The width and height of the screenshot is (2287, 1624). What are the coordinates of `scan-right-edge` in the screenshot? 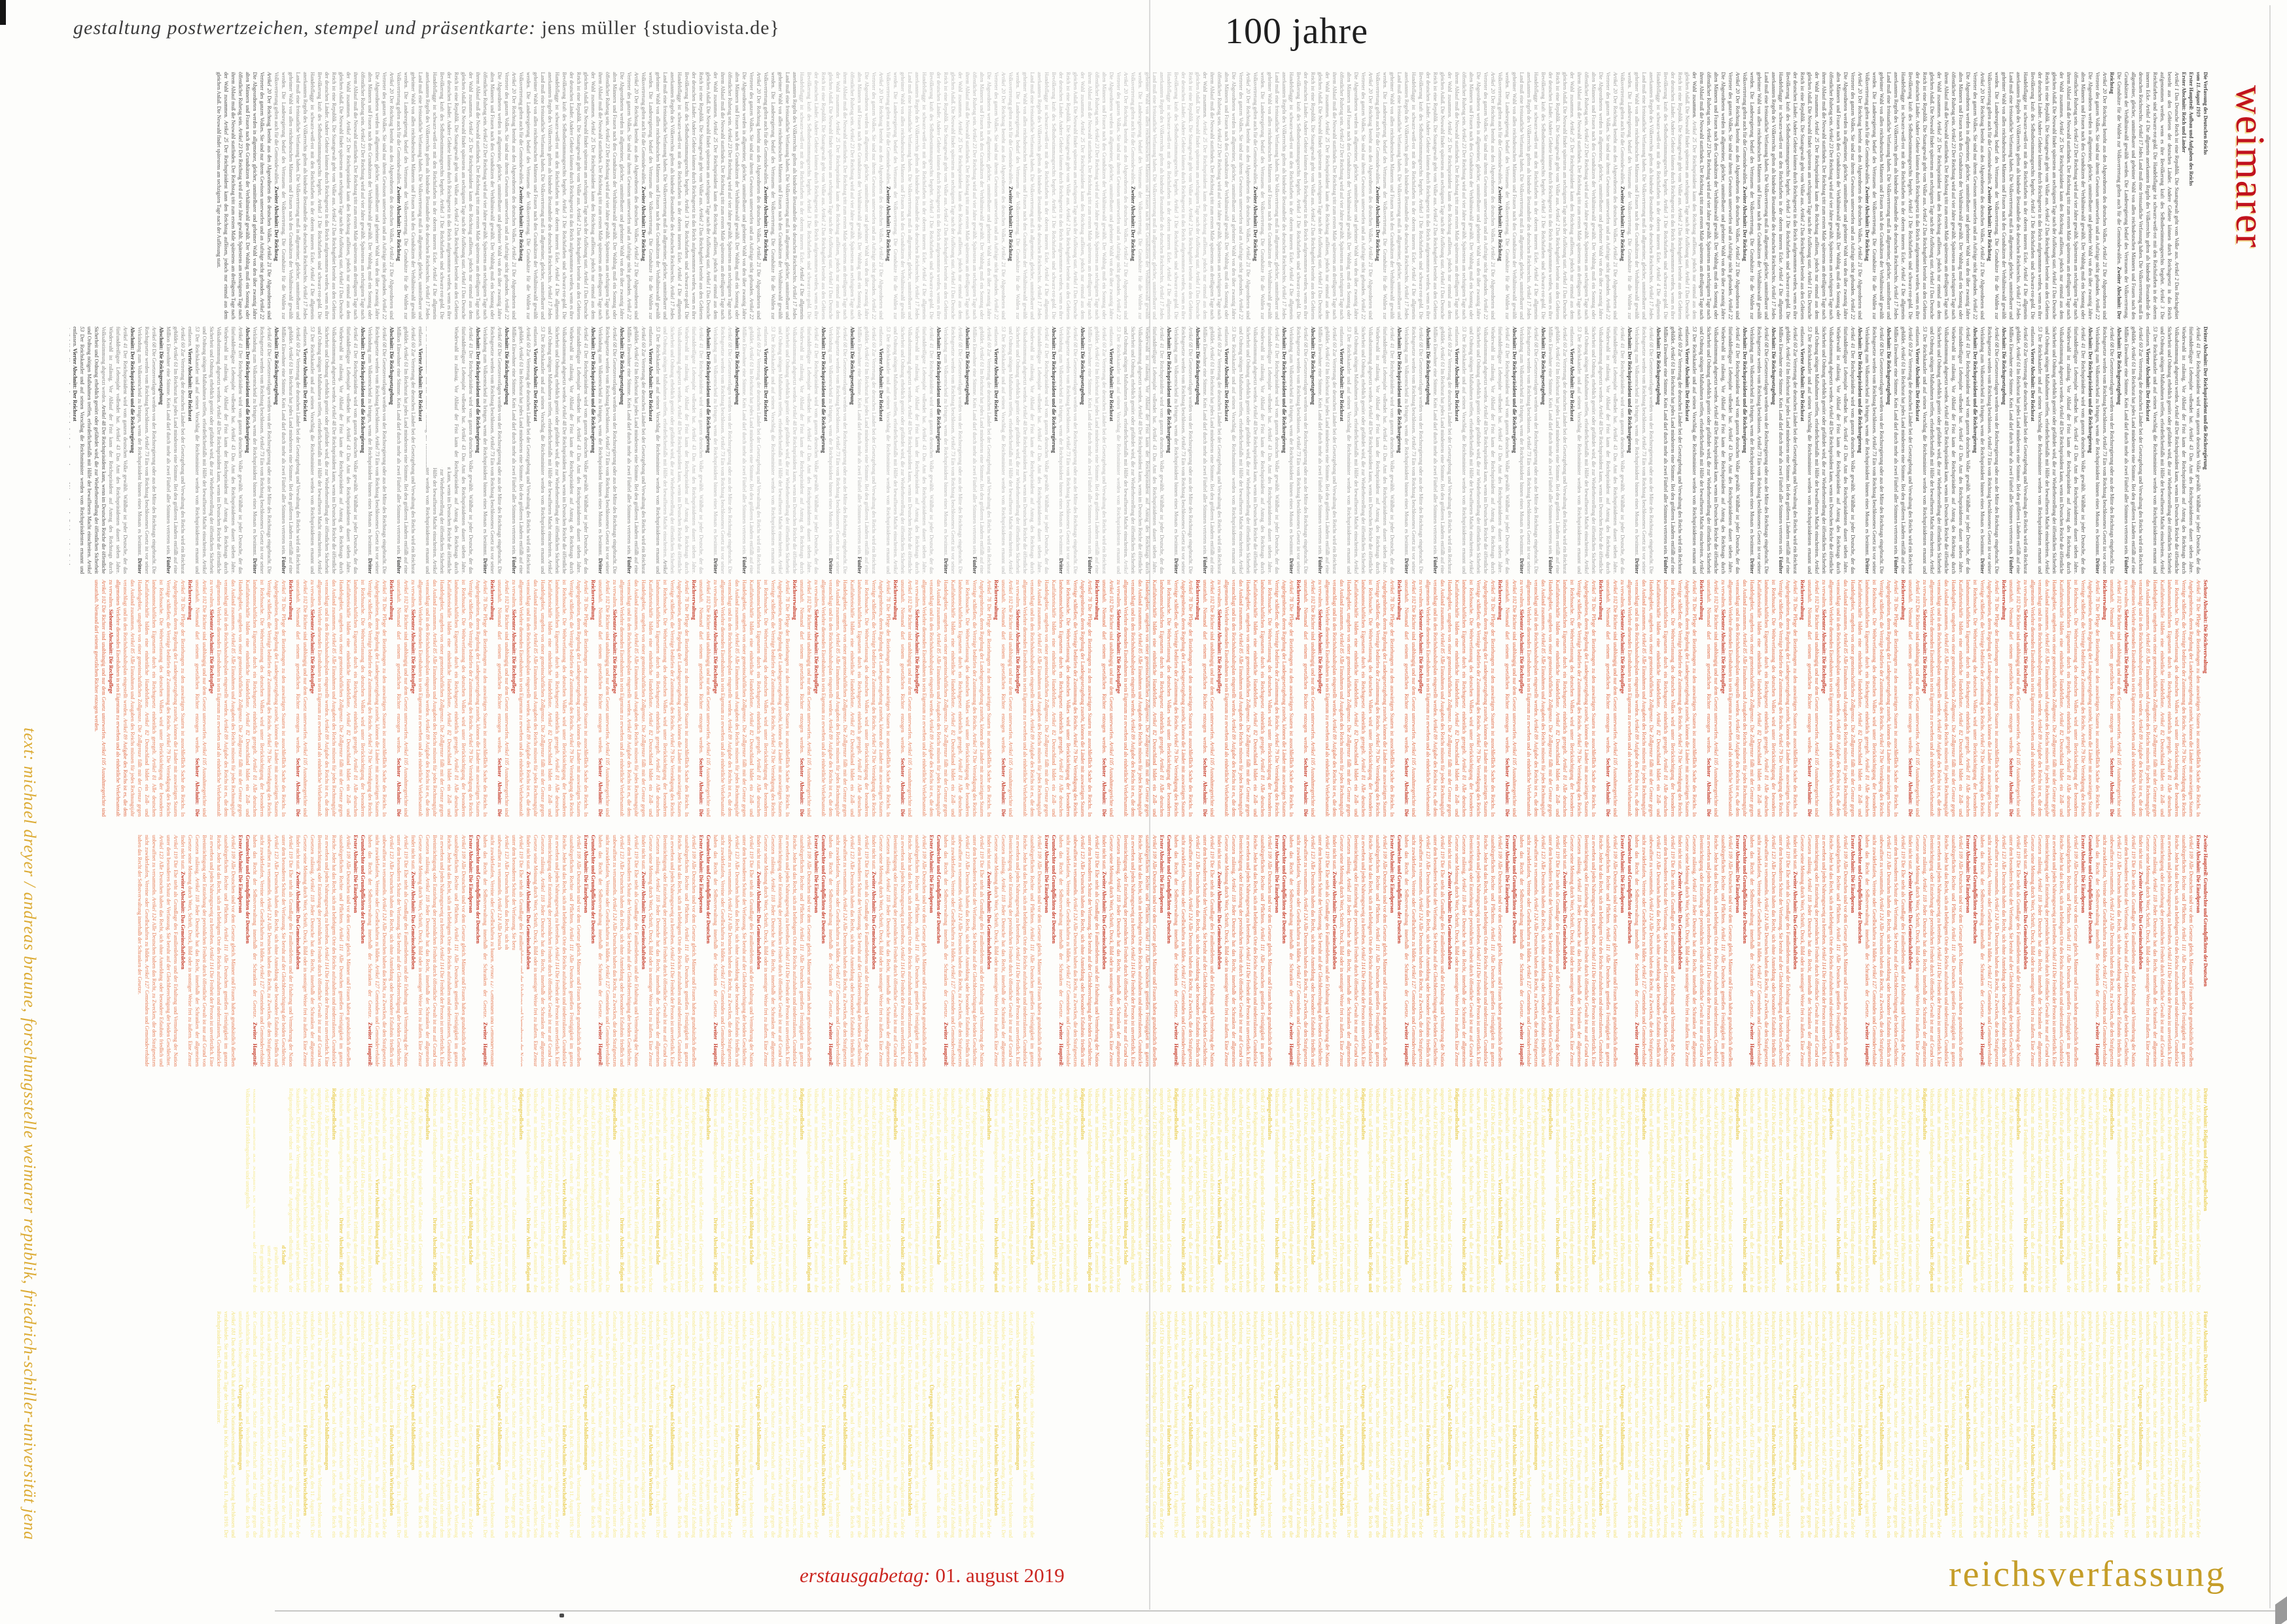 It's located at (2270, 806).